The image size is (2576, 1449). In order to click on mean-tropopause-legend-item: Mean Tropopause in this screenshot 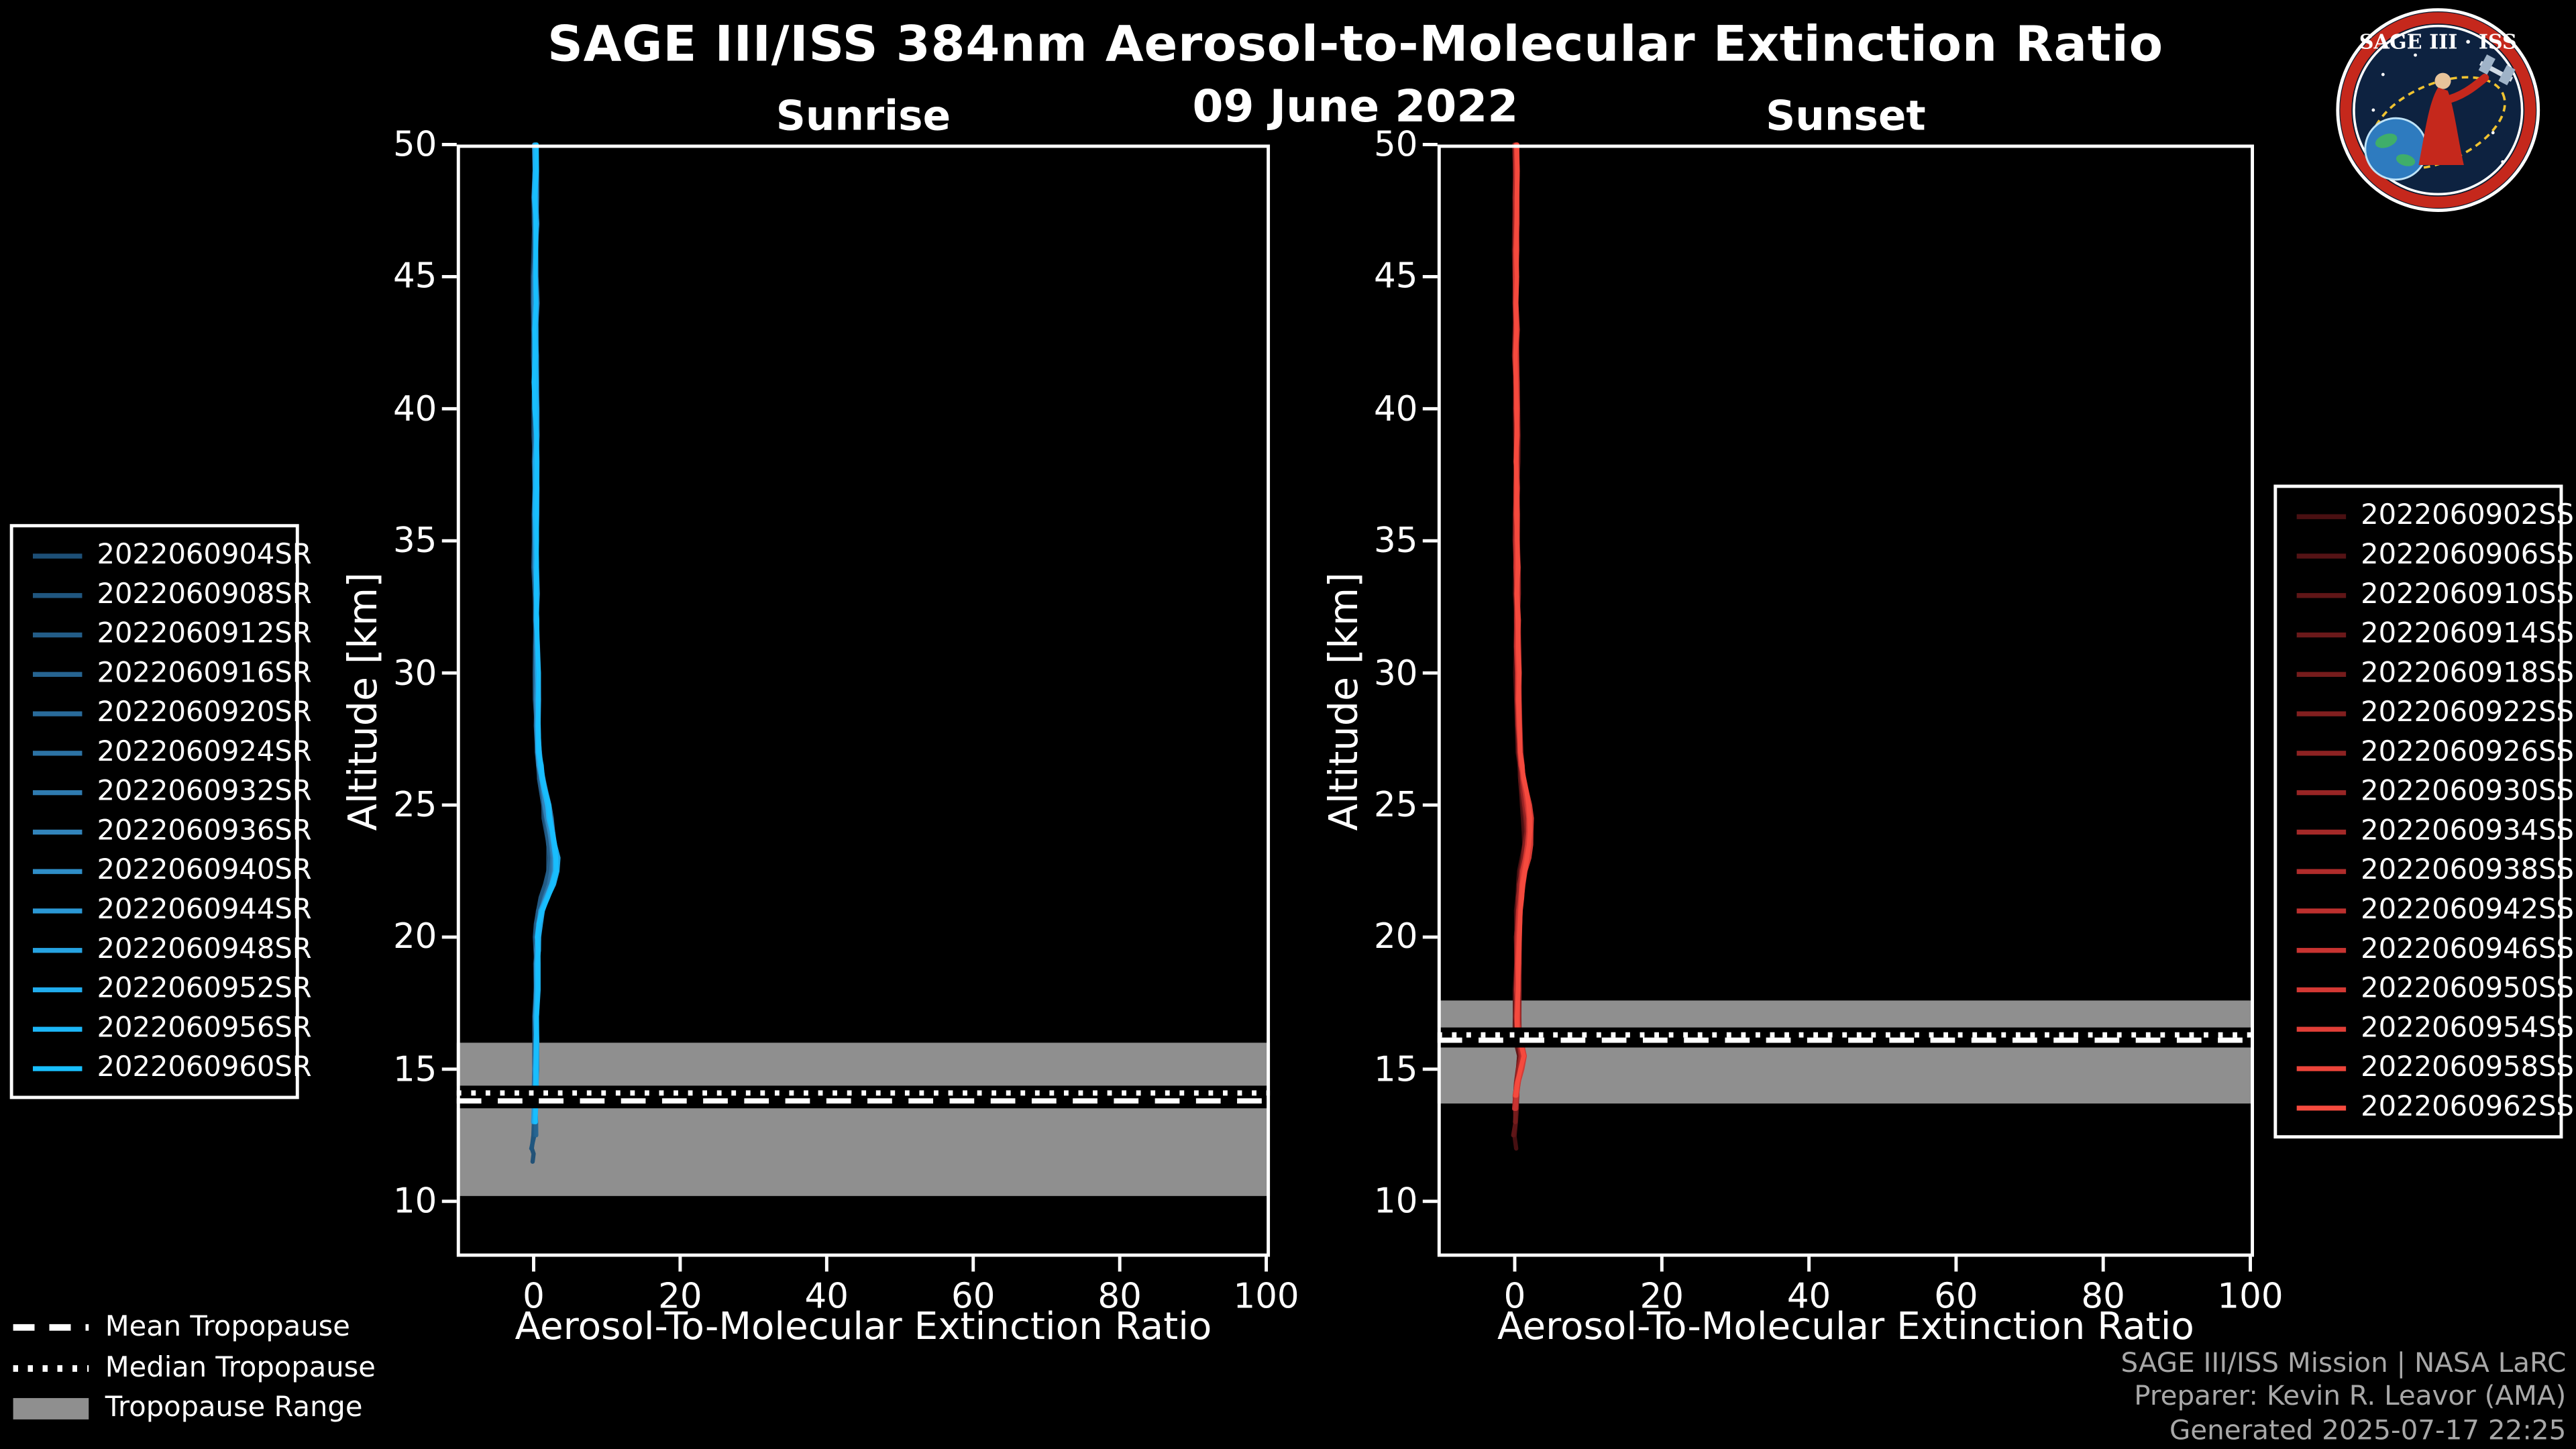, I will do `click(181, 1327)`.